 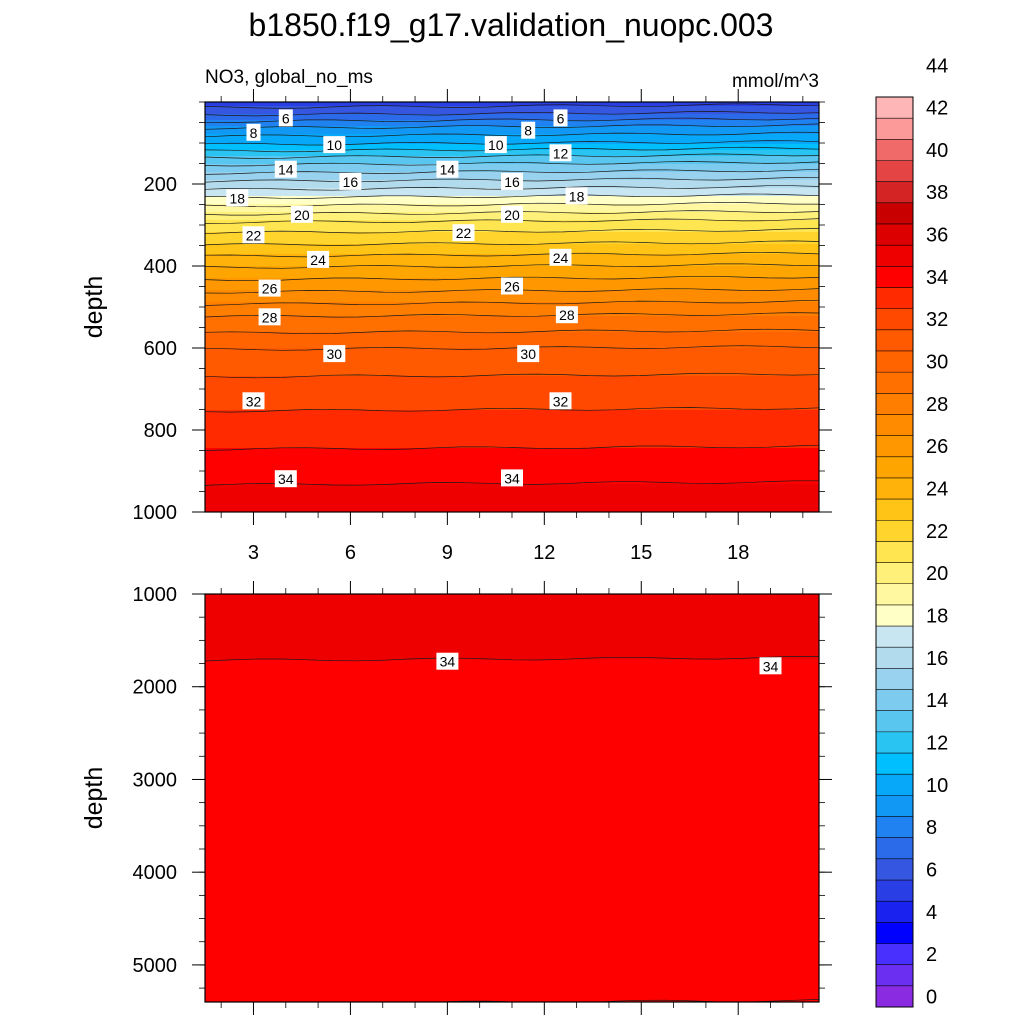 What do you see at coordinates (528, 354) in the screenshot?
I see `contour-label: 30` at bounding box center [528, 354].